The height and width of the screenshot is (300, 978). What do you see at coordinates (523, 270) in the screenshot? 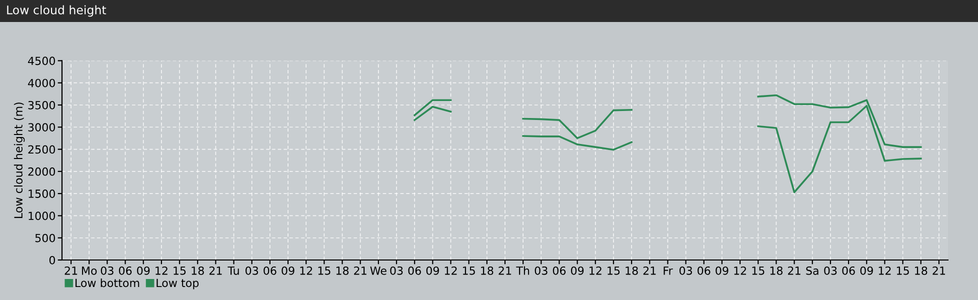
I see `x-tick-label: Th` at bounding box center [523, 270].